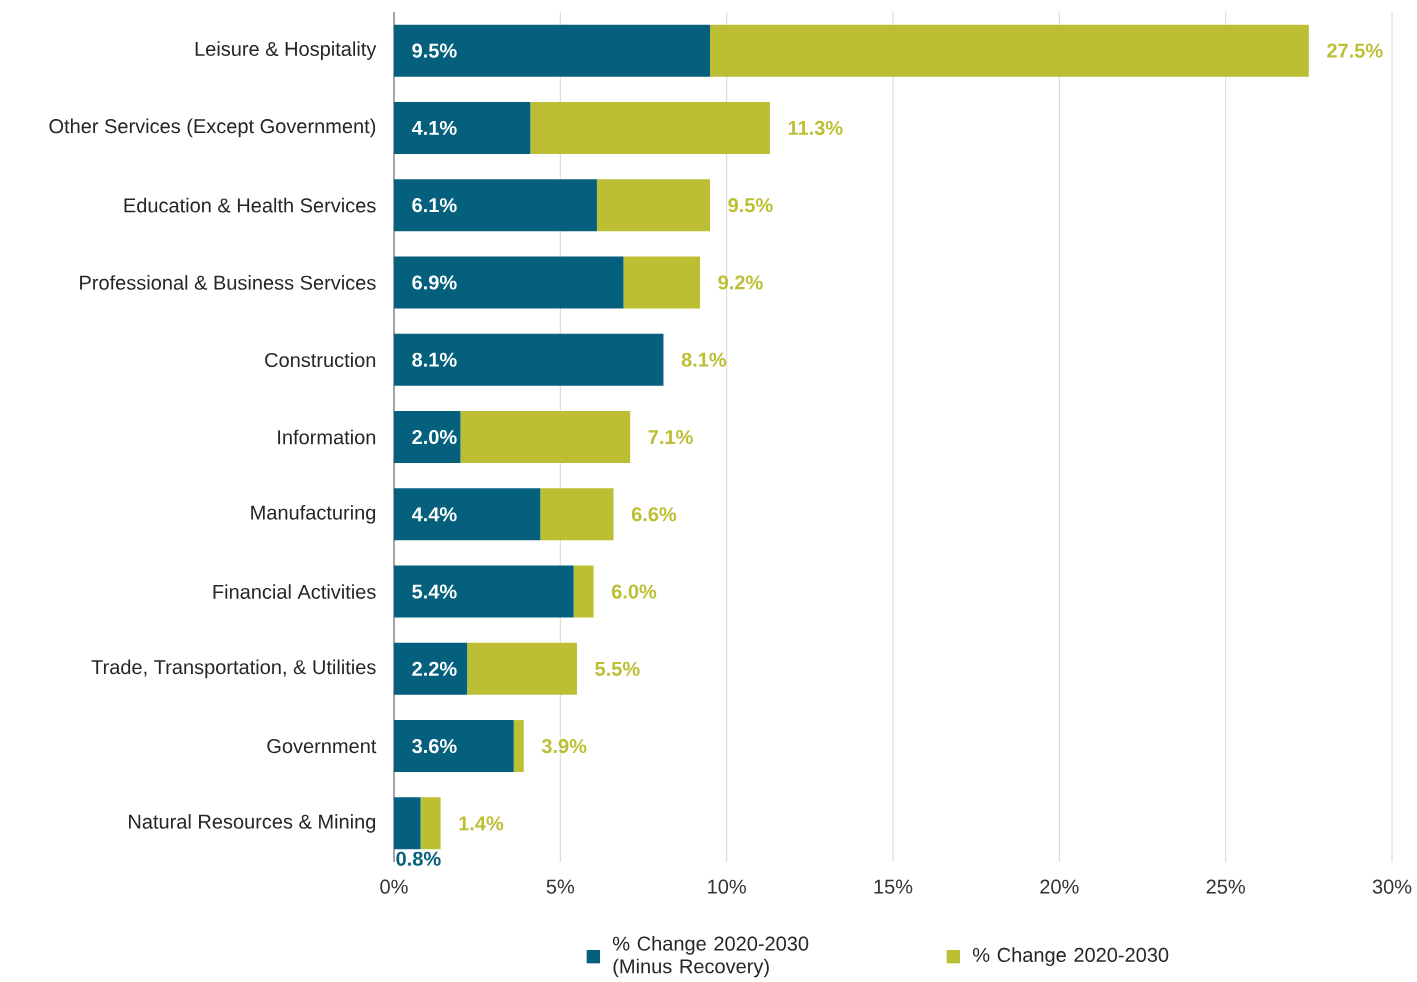 Image resolution: width=1417 pixels, height=982 pixels. I want to click on x-tick-label: 10%, so click(727, 886).